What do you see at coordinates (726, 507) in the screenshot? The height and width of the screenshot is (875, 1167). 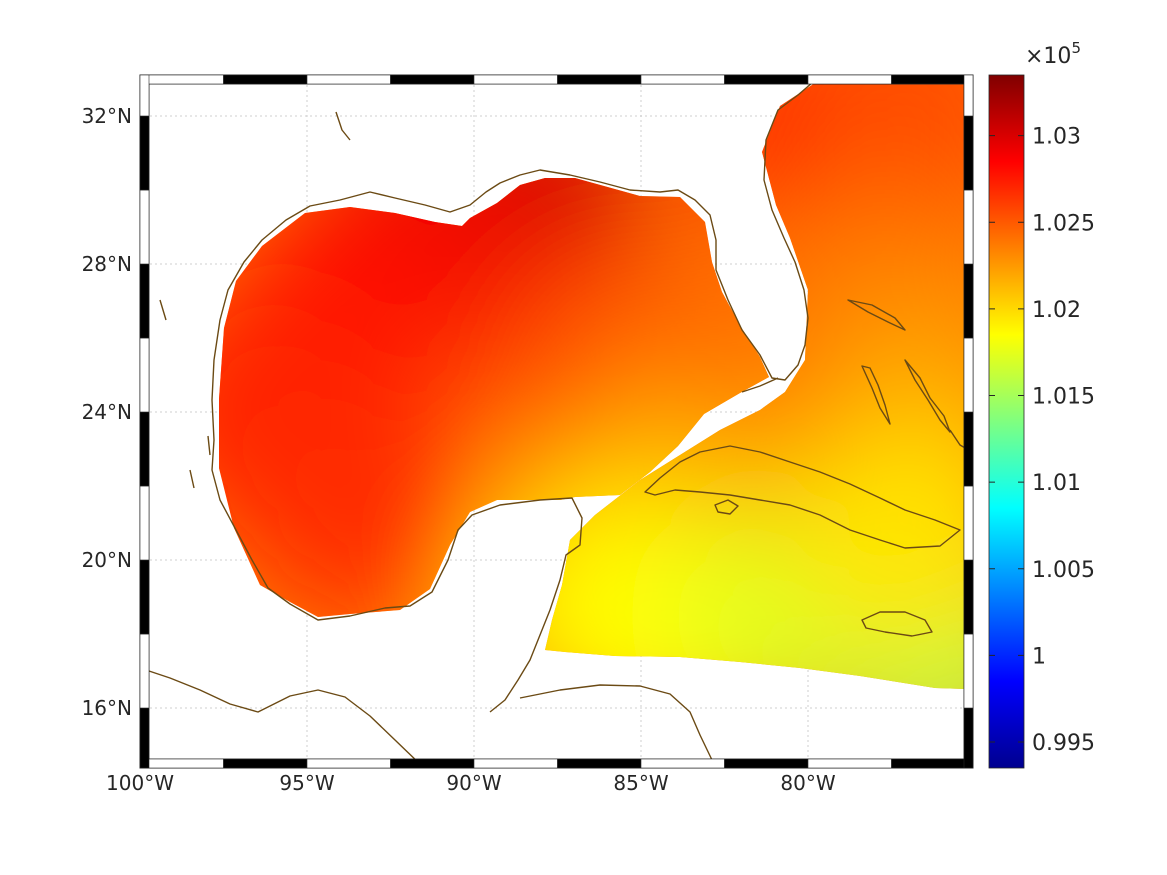 I see `coastline-isle-of-youth` at bounding box center [726, 507].